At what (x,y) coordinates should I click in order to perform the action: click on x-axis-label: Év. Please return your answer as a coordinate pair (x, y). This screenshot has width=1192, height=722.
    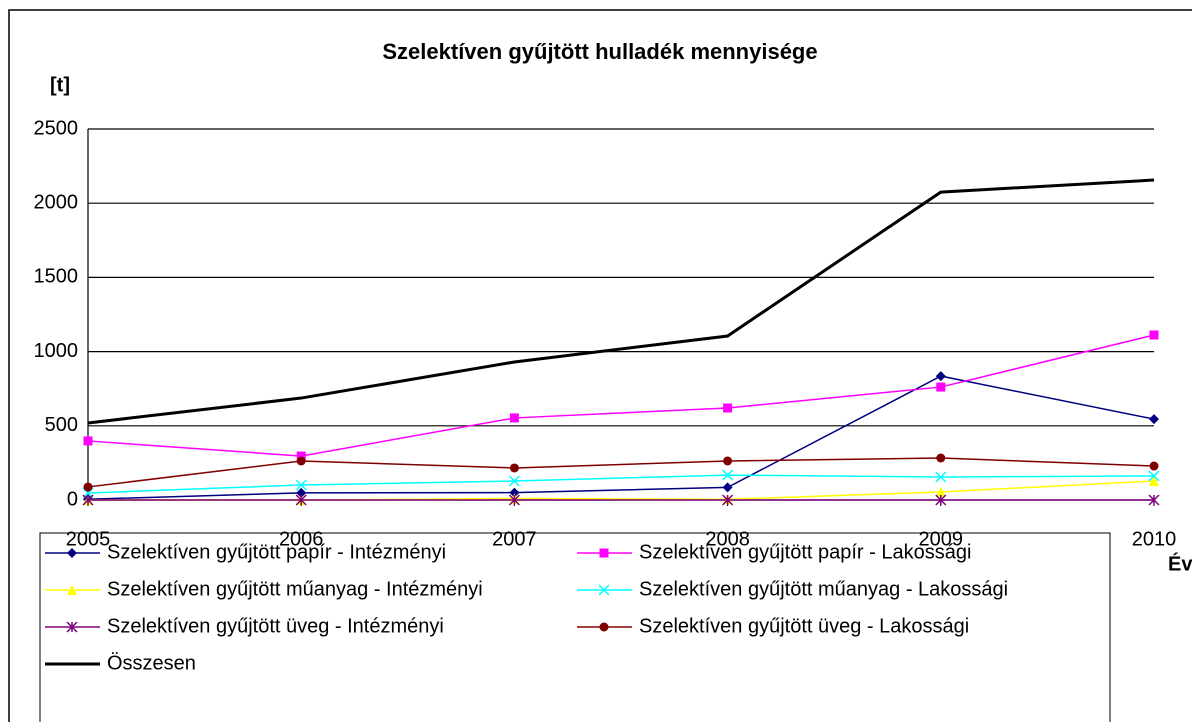
    Looking at the image, I should click on (1180, 563).